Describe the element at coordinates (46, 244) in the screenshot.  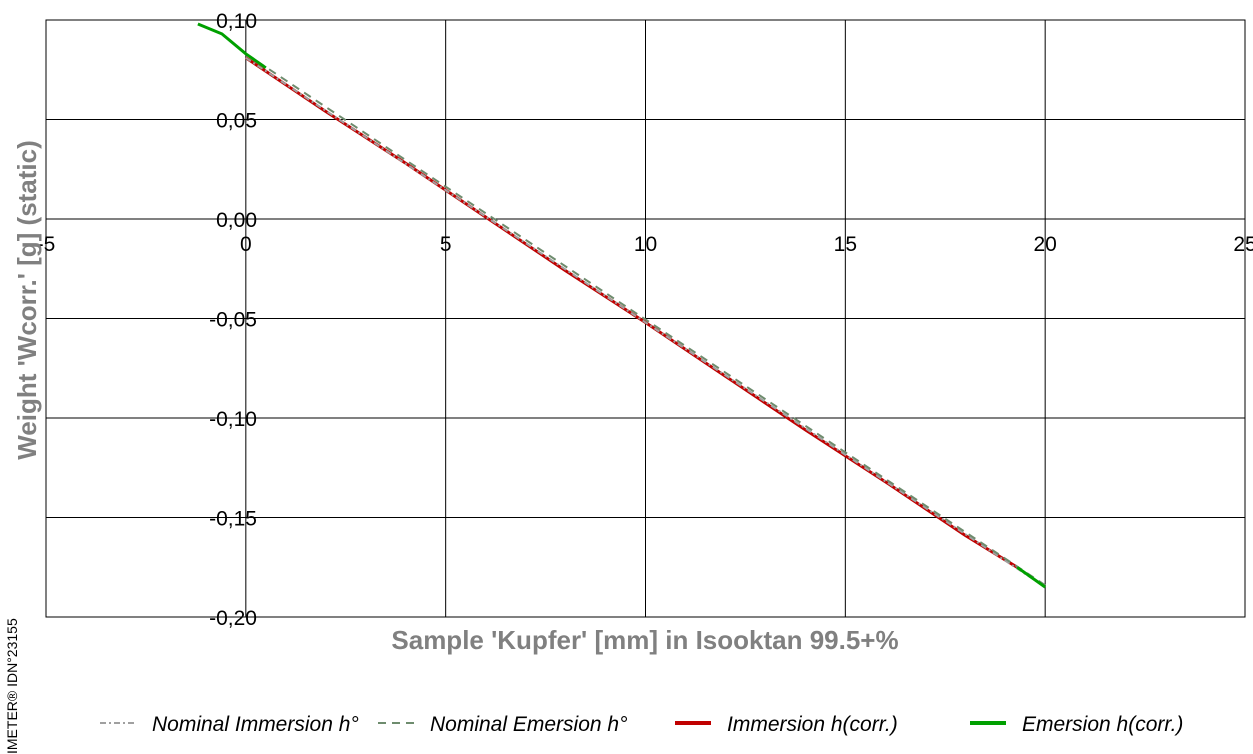
I see `x-tick-label: -5` at that location.